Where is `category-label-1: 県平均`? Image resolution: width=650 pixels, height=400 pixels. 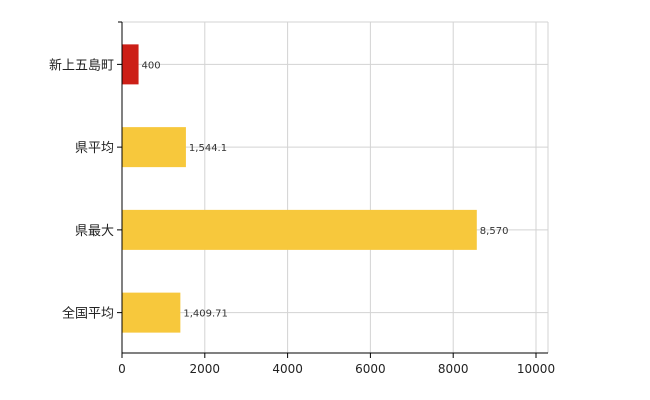 category-label-1: 県平均 is located at coordinates (94, 148).